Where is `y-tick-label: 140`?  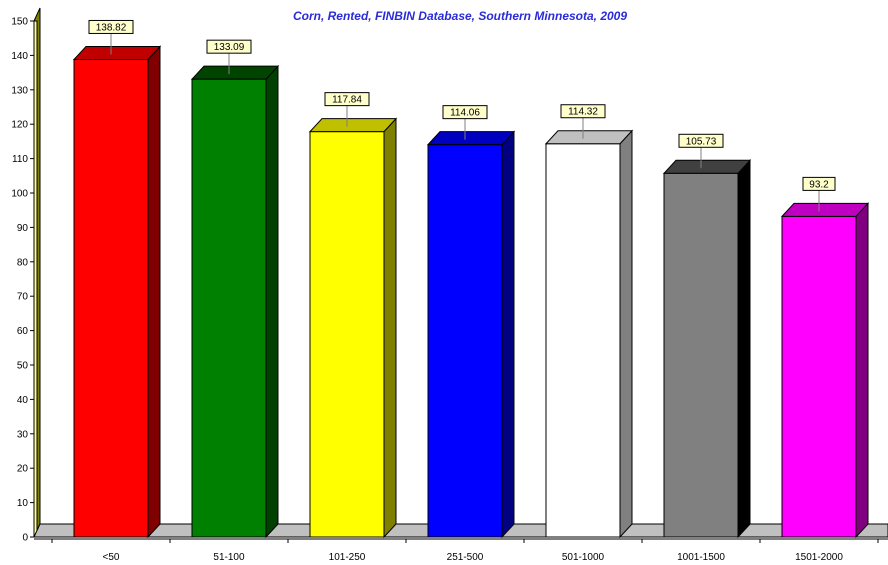
y-tick-label: 140 is located at coordinates (19, 56).